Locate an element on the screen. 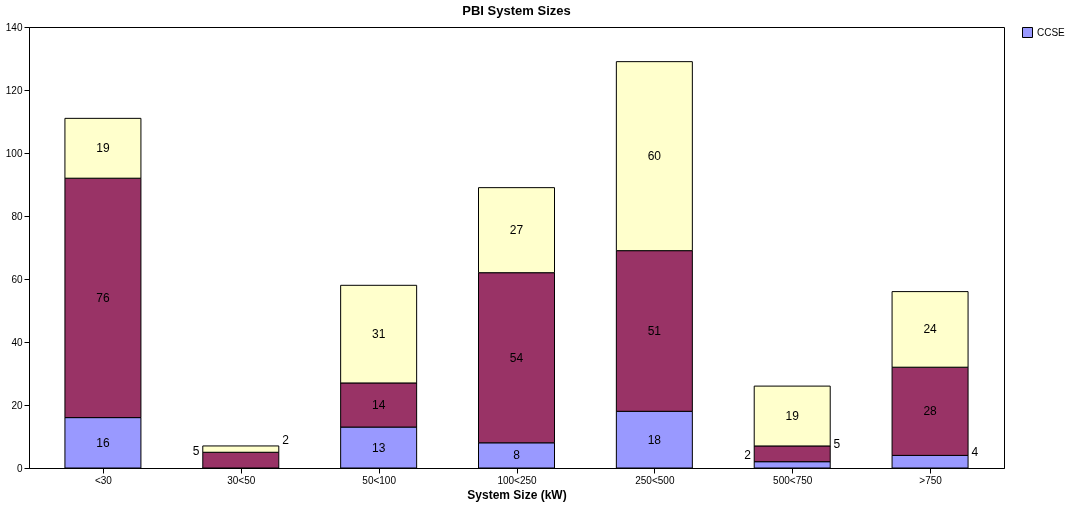 This screenshot has height=523, width=1085. x-tick-label: 250<500 is located at coordinates (655, 480).